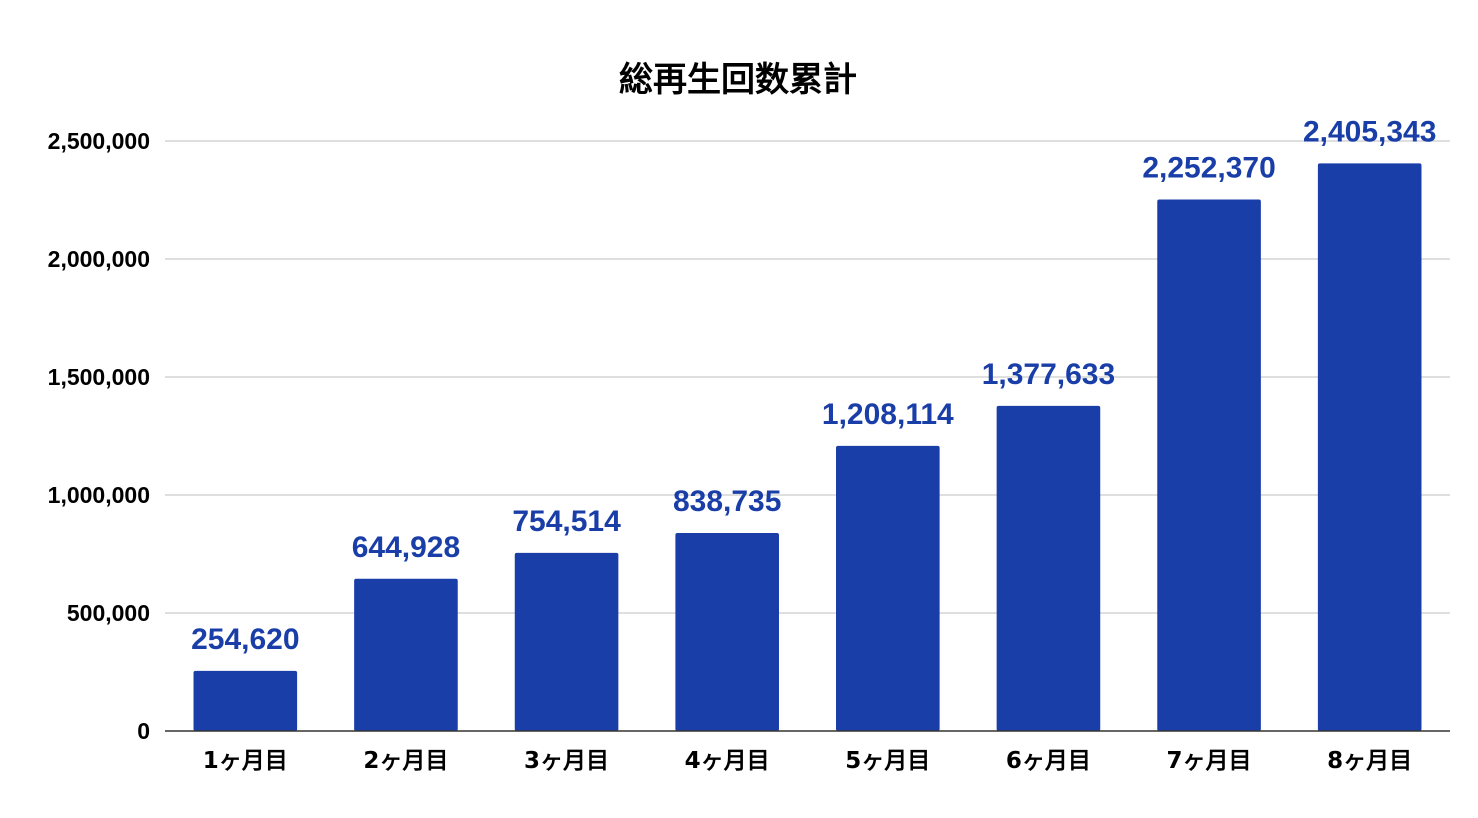 Image resolution: width=1478 pixels, height=818 pixels. What do you see at coordinates (99, 259) in the screenshot?
I see `y-tick-label: 2,000,000` at bounding box center [99, 259].